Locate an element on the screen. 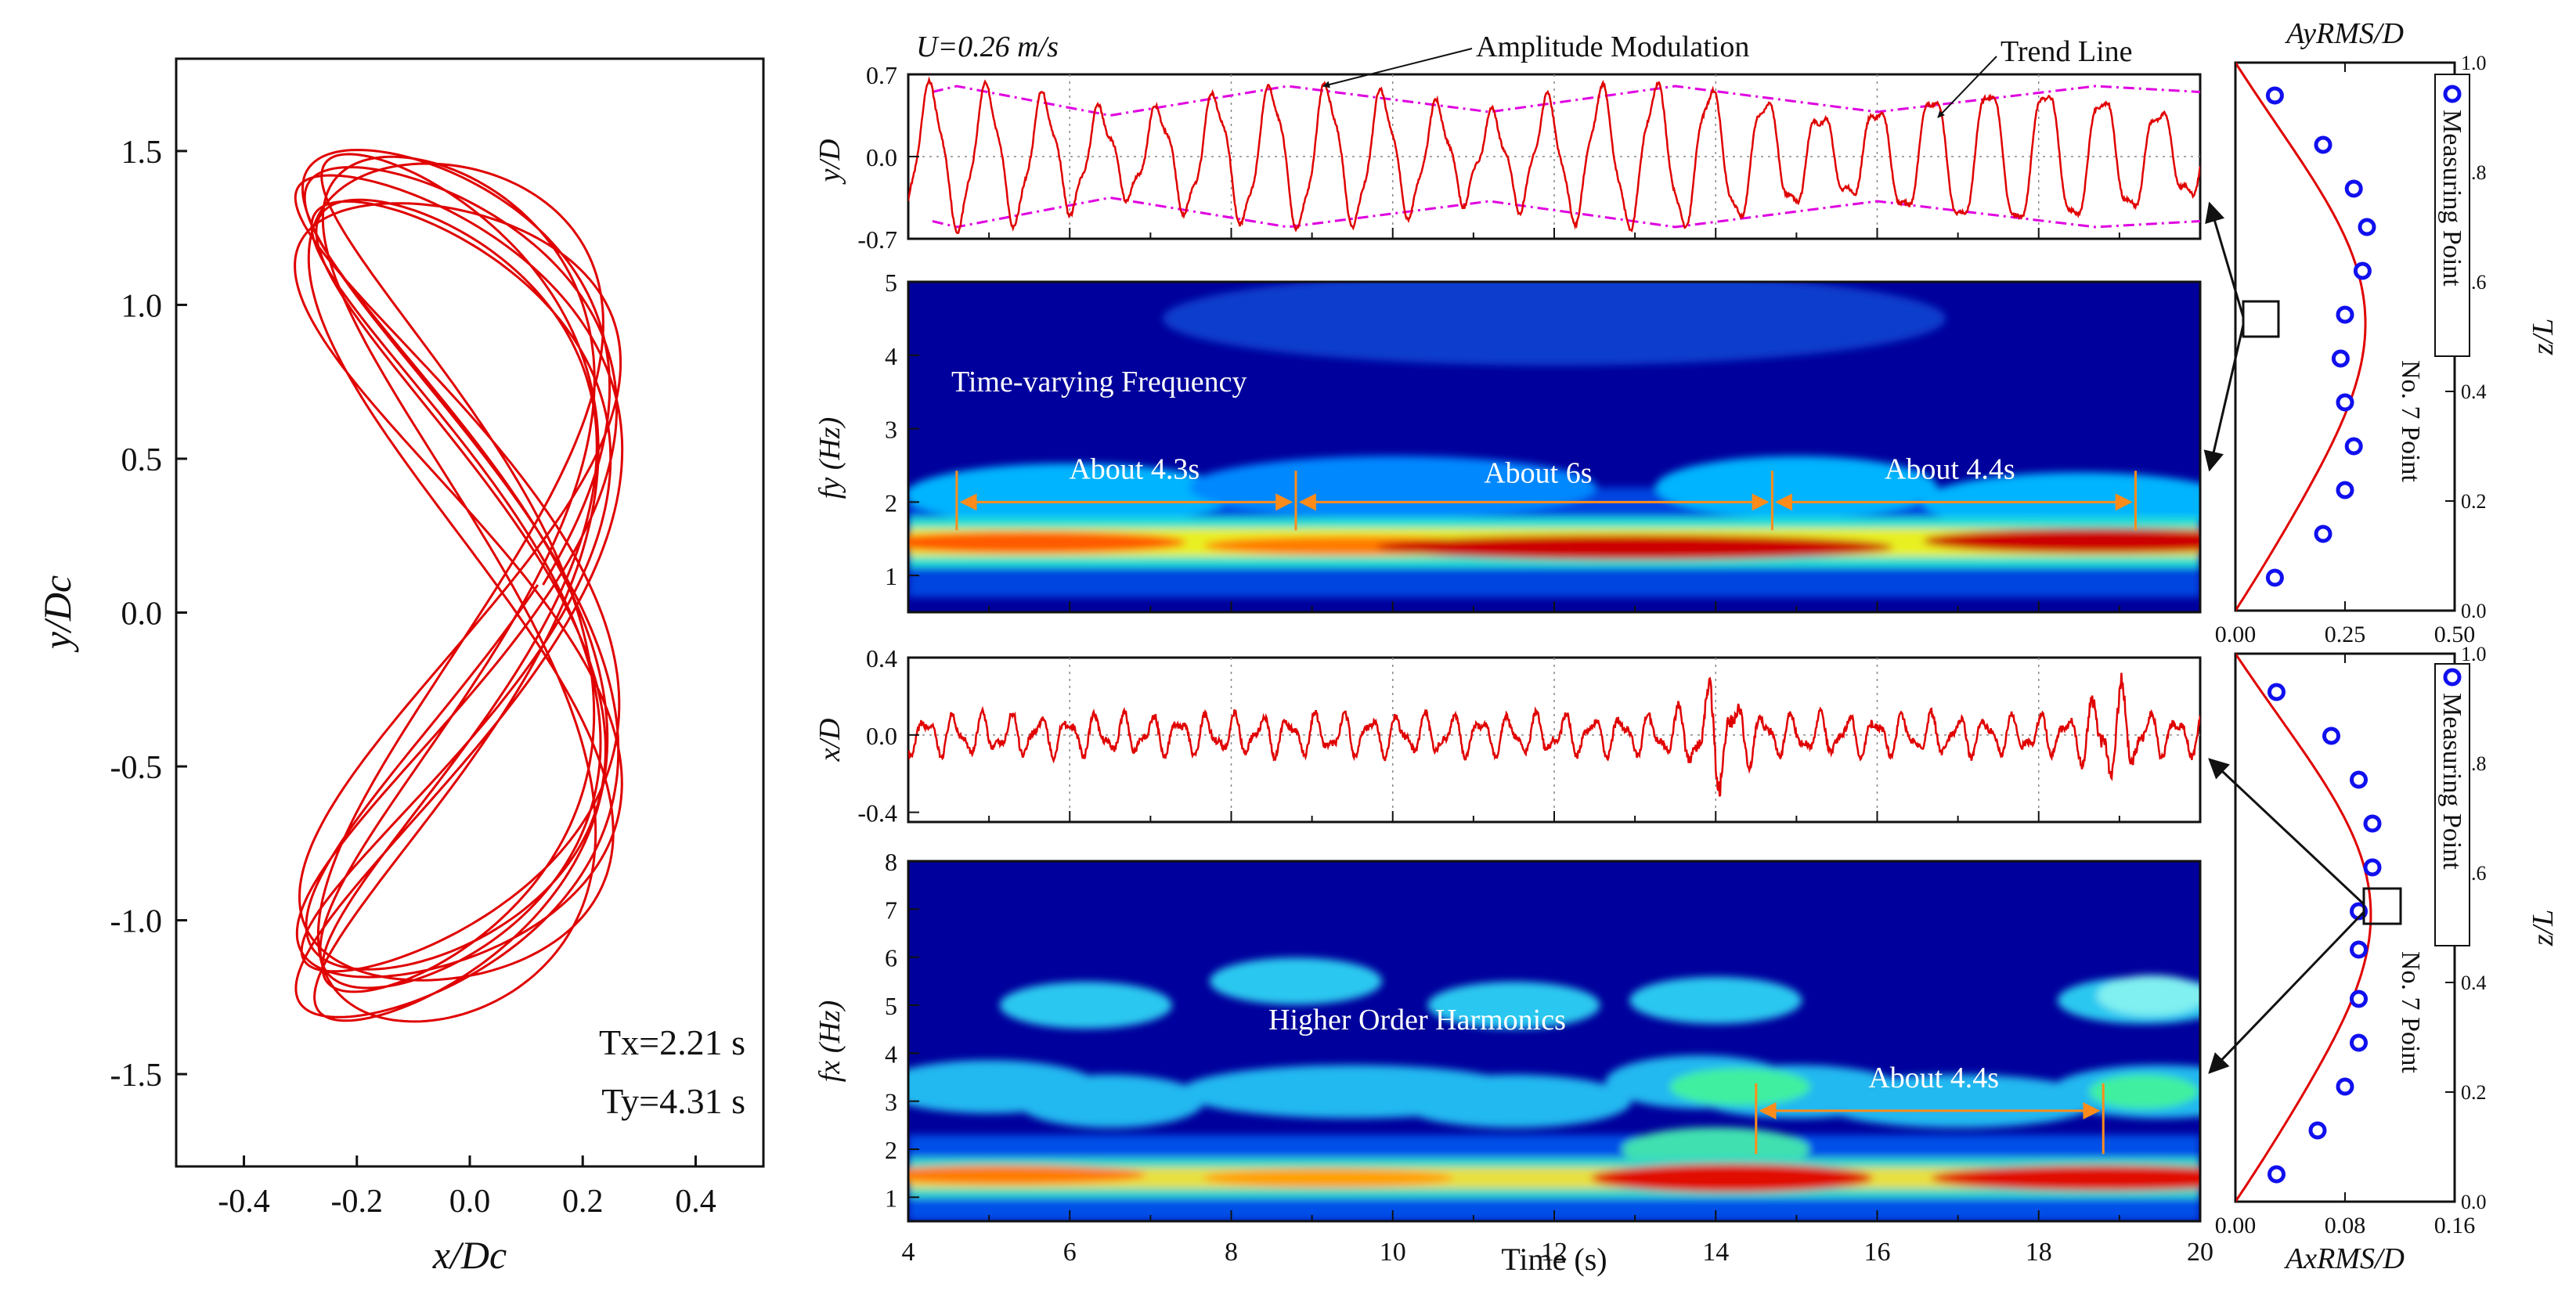 The width and height of the screenshot is (2576, 1305). x-spec-ytick-label: 3 is located at coordinates (891, 1102).